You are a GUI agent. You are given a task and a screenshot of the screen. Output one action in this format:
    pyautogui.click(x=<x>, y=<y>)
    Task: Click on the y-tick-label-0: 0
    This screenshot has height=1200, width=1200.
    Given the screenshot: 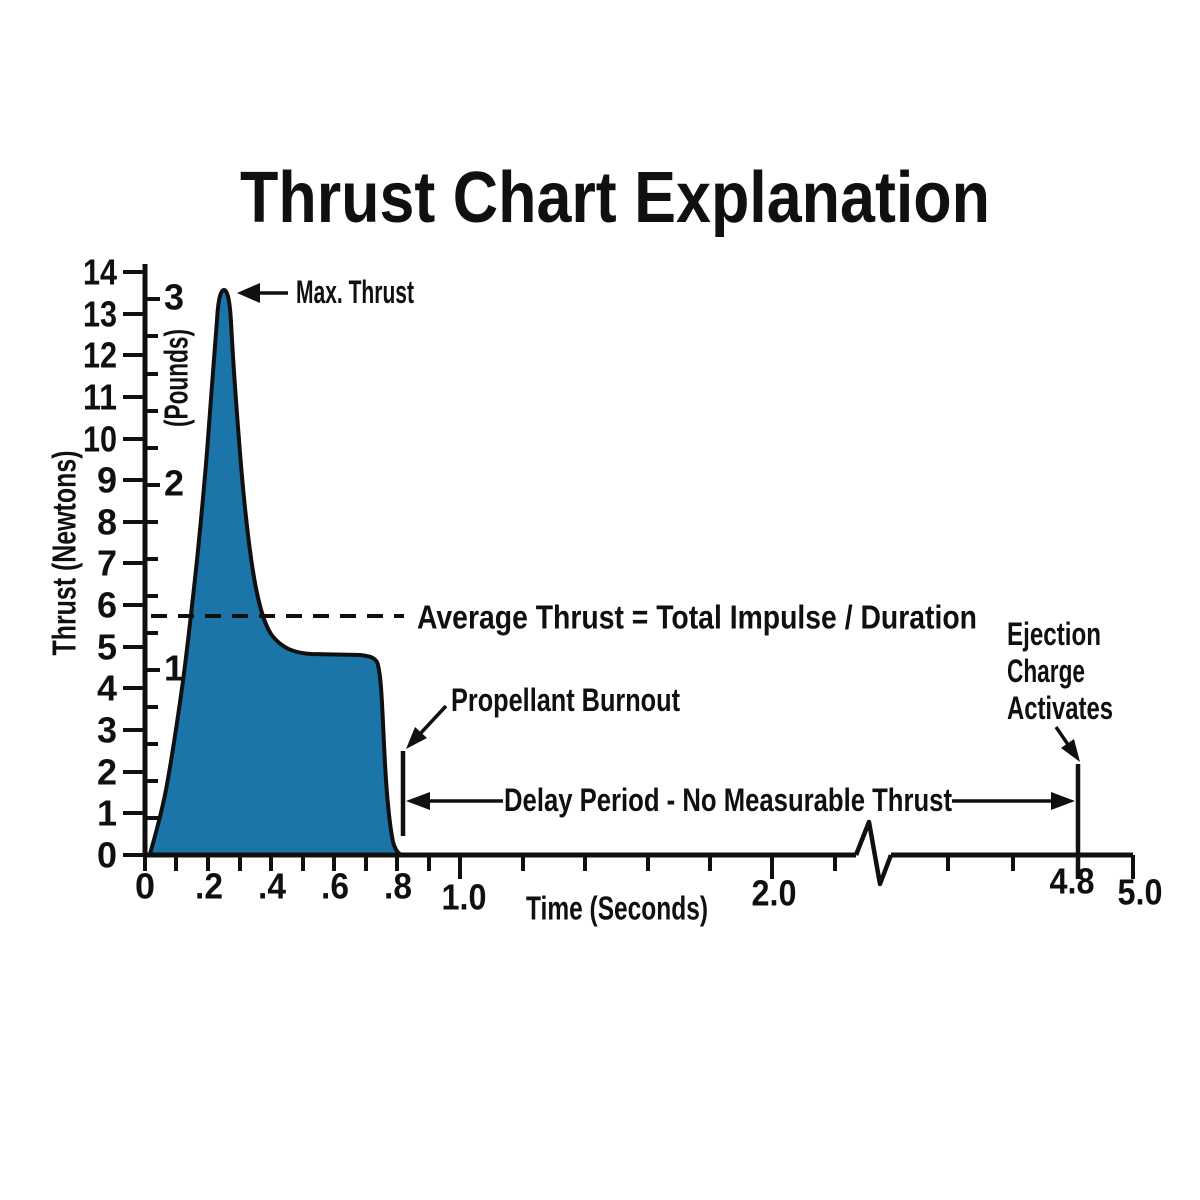 What is the action you would take?
    pyautogui.click(x=107, y=855)
    